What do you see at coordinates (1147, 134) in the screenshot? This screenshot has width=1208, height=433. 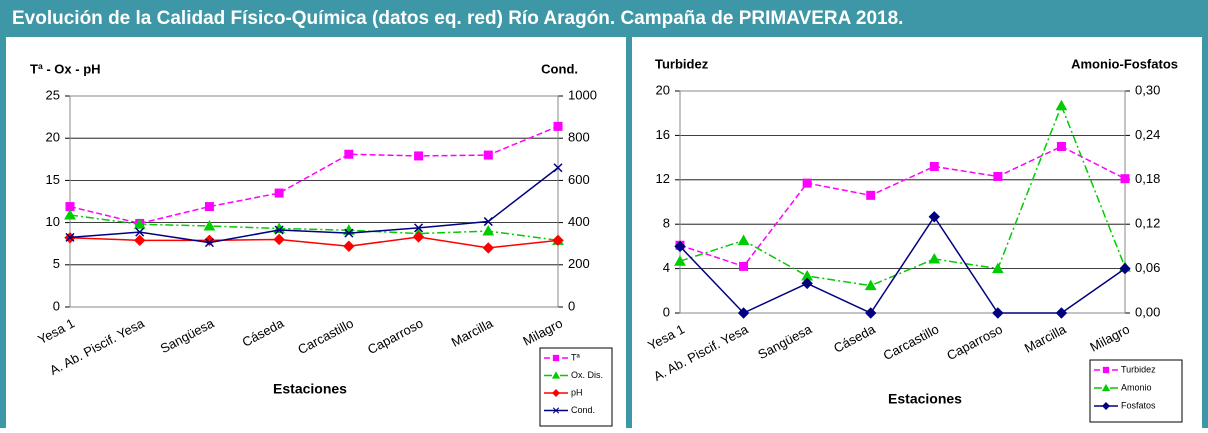 I see `y2-tick-label: 0,24` at bounding box center [1147, 134].